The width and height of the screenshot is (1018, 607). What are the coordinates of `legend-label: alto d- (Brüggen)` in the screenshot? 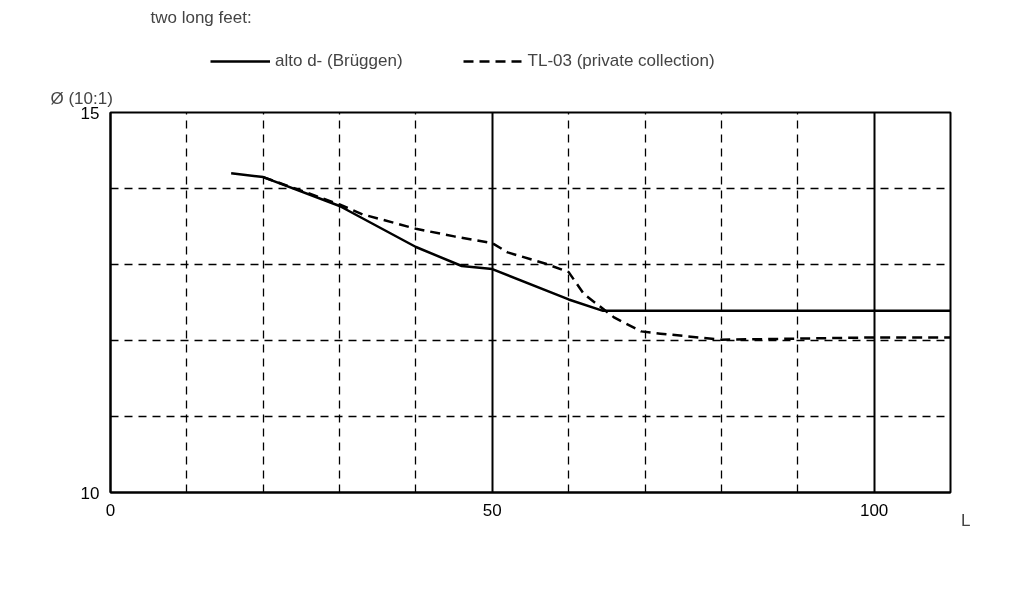 It's located at (339, 61).